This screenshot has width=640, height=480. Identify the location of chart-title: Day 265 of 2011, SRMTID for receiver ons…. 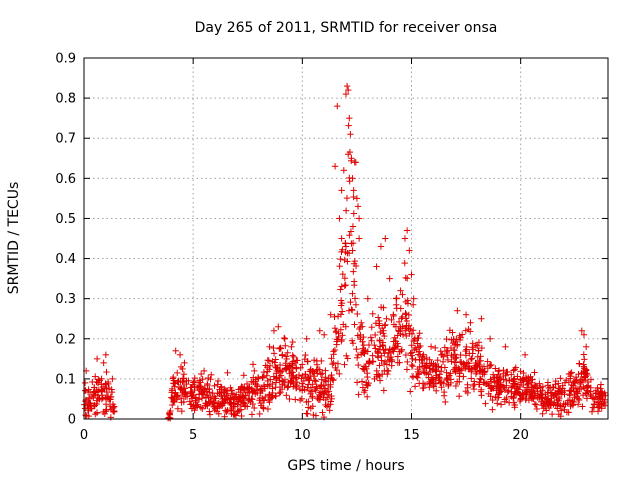
(346, 28).